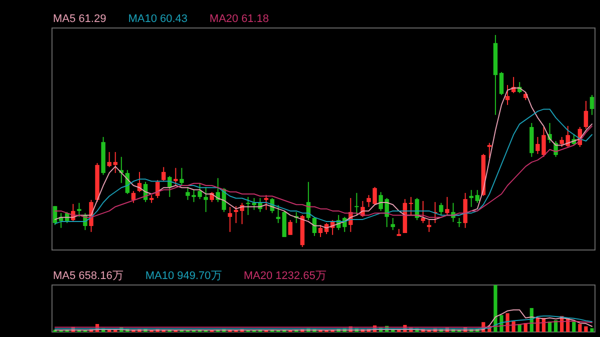 This screenshot has width=600, height=337. I want to click on legend: MA20 1232.65万, so click(285, 276).